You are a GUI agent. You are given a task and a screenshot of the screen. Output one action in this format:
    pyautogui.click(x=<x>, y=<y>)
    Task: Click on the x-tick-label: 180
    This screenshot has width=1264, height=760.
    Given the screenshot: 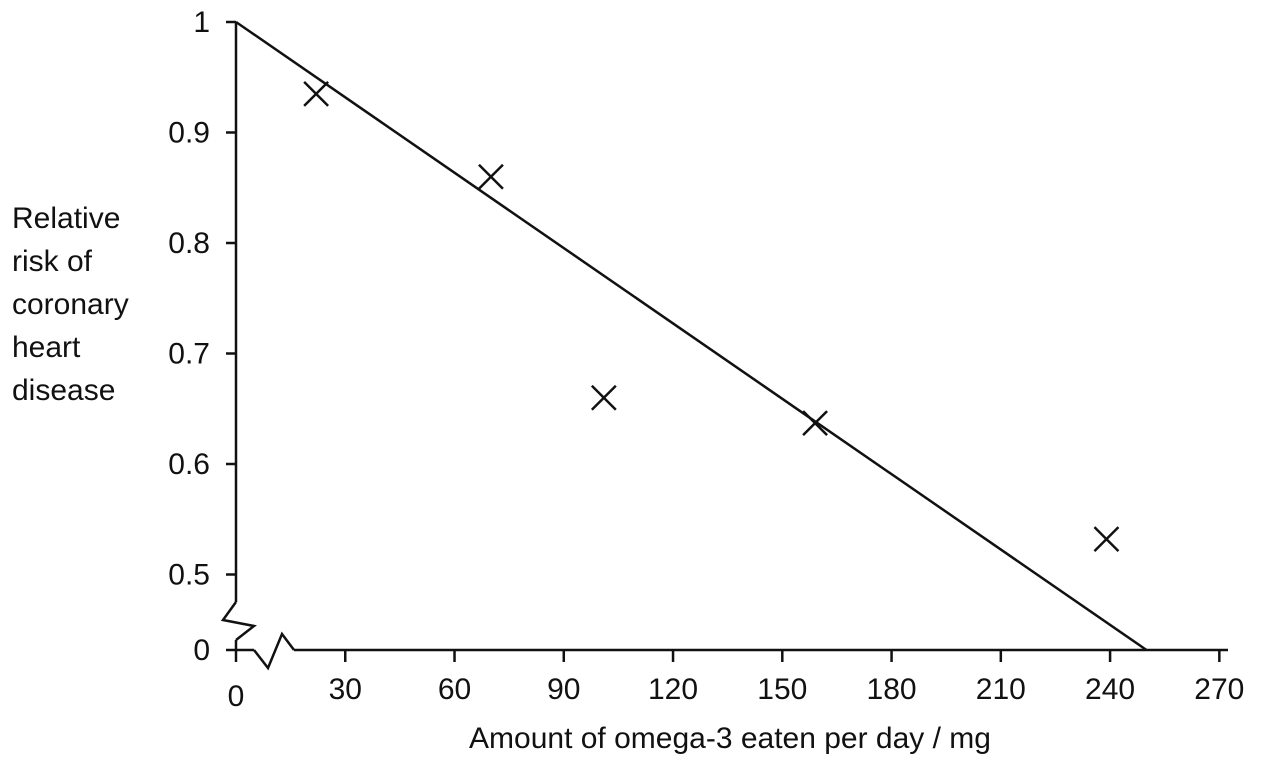 What is the action you would take?
    pyautogui.click(x=892, y=689)
    